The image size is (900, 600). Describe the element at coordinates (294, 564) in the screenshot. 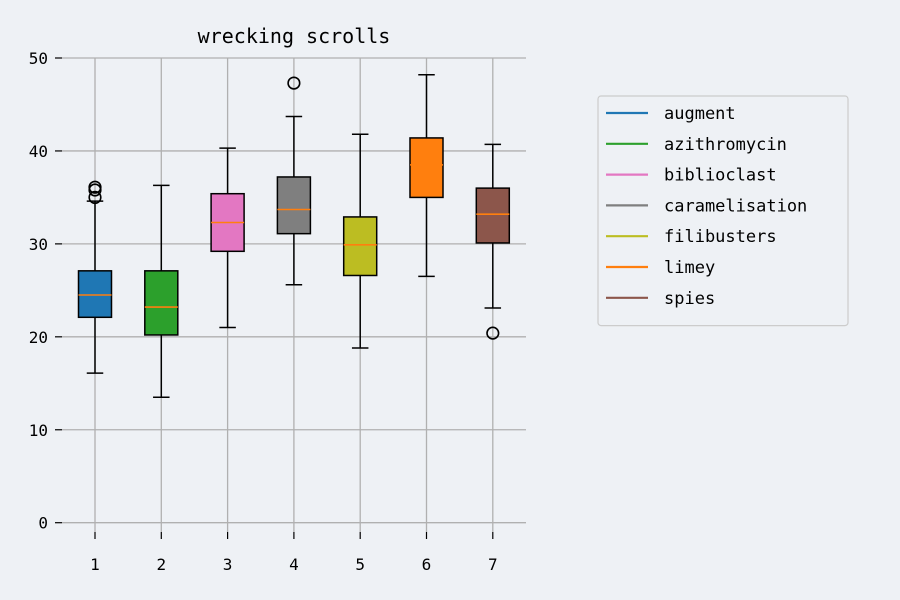

I see `x-tick-label: 4` at that location.